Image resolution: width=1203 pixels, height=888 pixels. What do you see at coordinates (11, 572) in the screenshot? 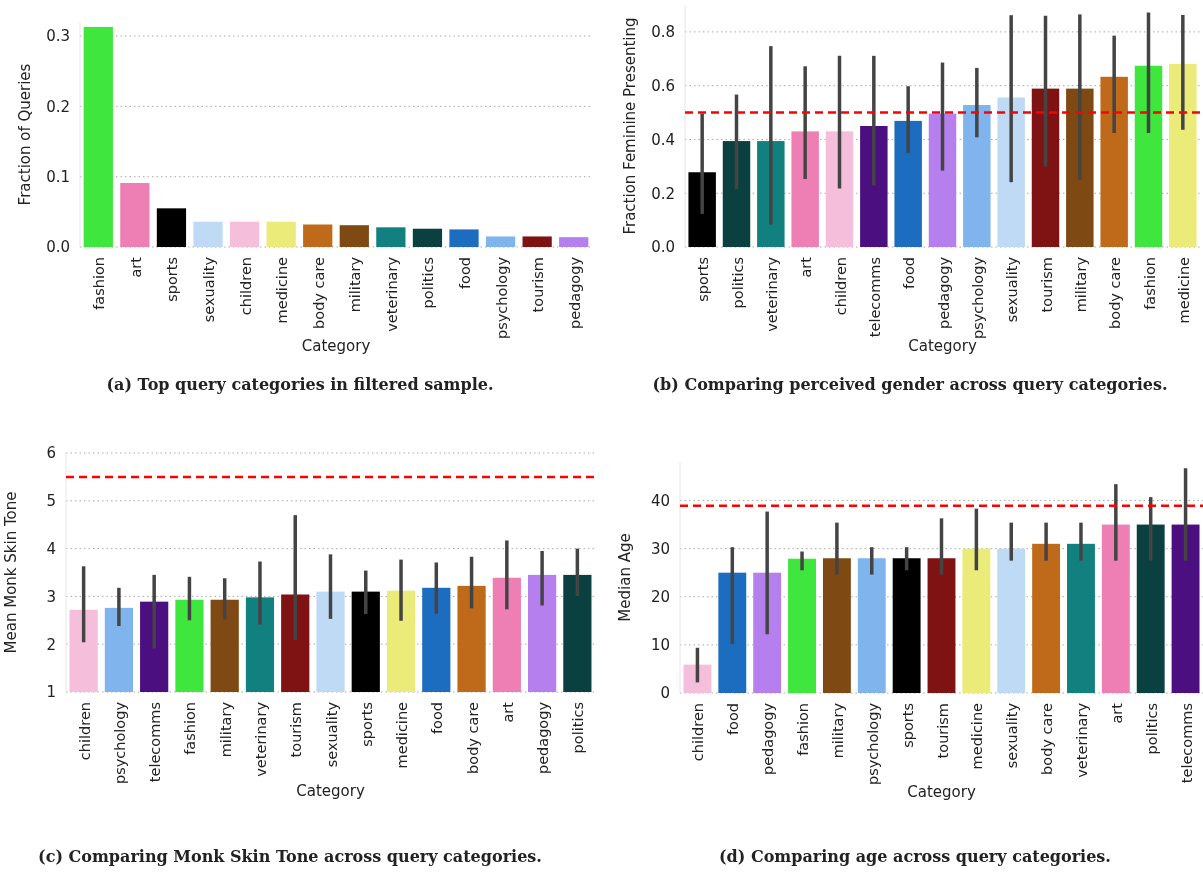
I see `y-axis-title: Mean Monk Skin Tone` at bounding box center [11, 572].